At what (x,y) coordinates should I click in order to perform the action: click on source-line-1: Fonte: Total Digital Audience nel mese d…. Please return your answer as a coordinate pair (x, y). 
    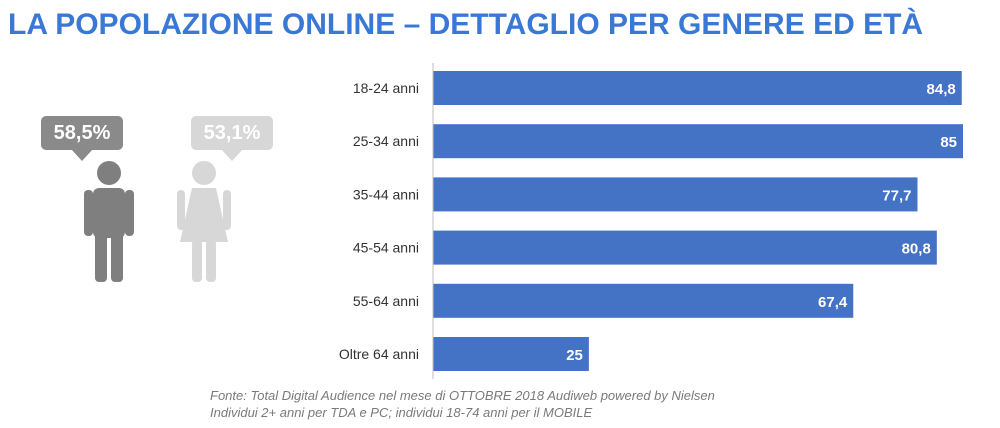
    Looking at the image, I should click on (462, 395).